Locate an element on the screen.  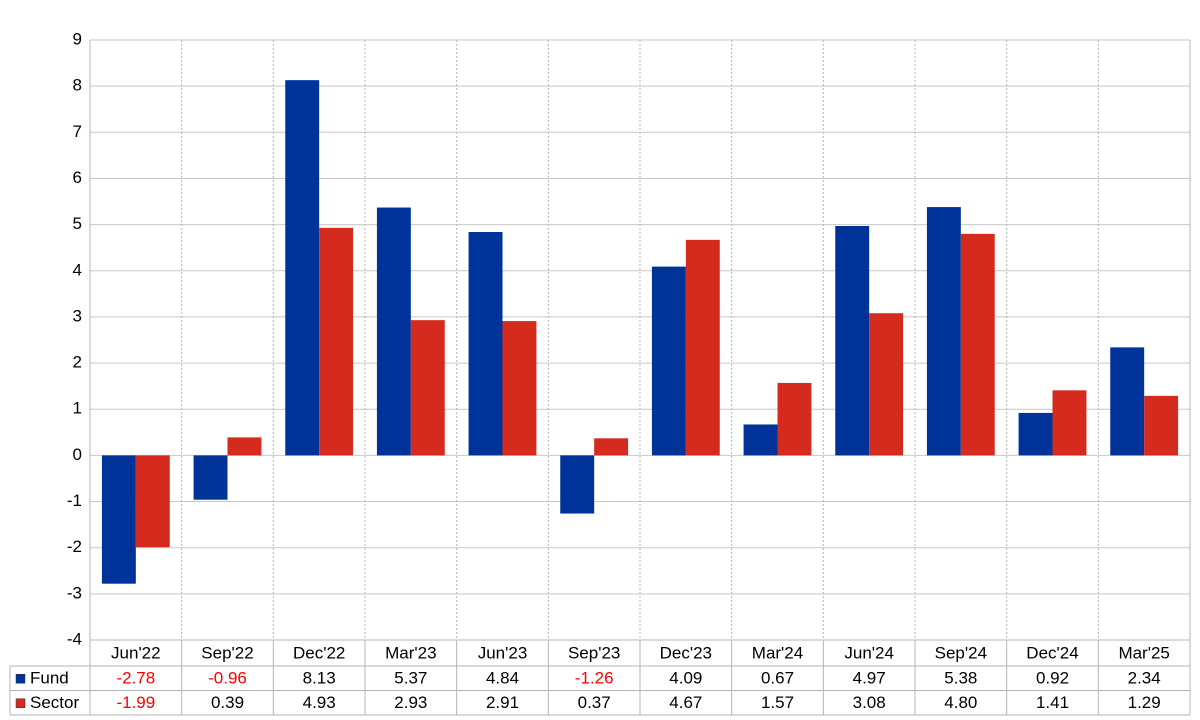
table-value: 4.93 is located at coordinates (319, 702).